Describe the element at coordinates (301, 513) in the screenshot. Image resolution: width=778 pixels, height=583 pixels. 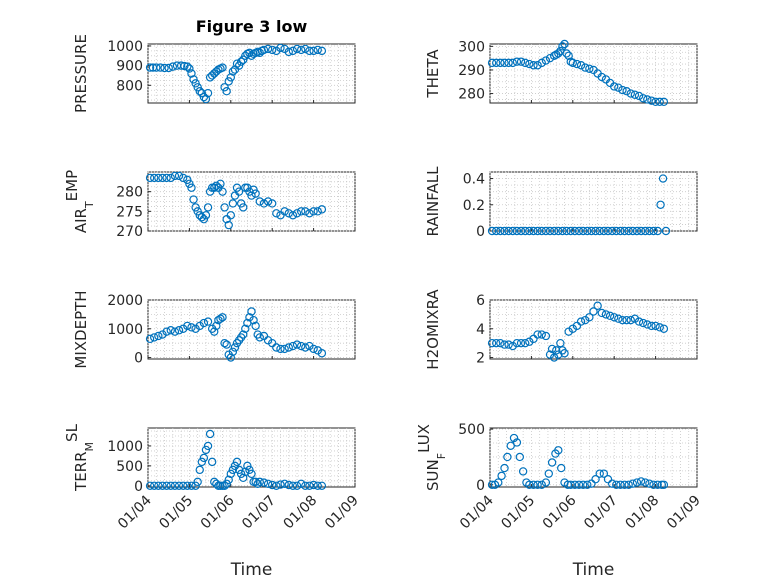
I see `x-tick-label: 01/08` at that location.